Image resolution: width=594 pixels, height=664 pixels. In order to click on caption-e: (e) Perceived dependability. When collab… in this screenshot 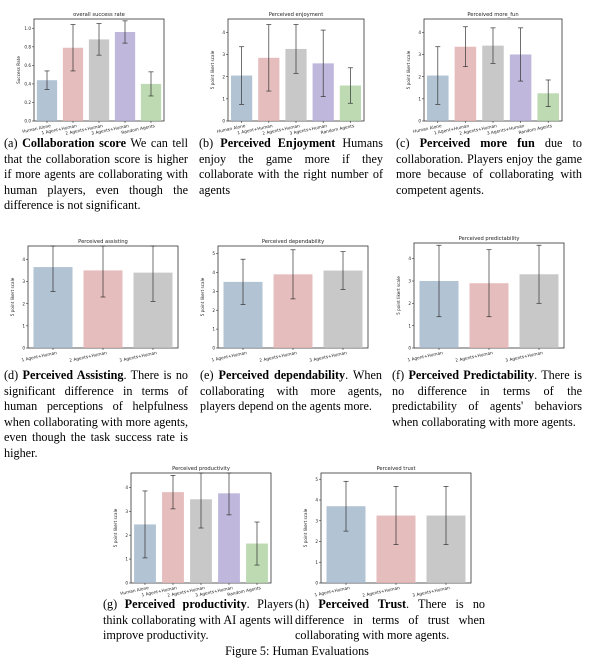, I will do `click(291, 391)`.